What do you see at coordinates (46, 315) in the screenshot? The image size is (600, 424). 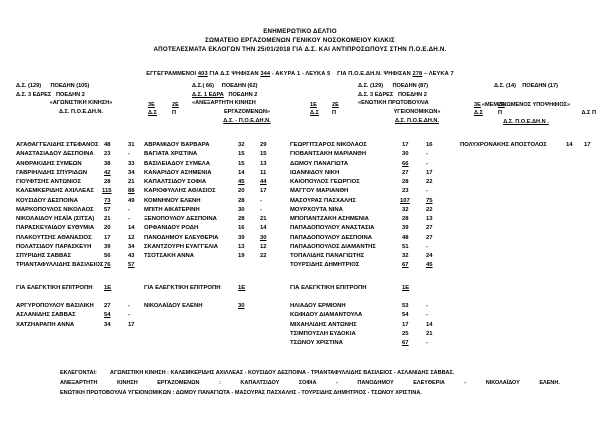 I see `member-name: ΑΣΛΑΝΙΔΗΣ ΣΑΒΒΑΣ` at bounding box center [46, 315].